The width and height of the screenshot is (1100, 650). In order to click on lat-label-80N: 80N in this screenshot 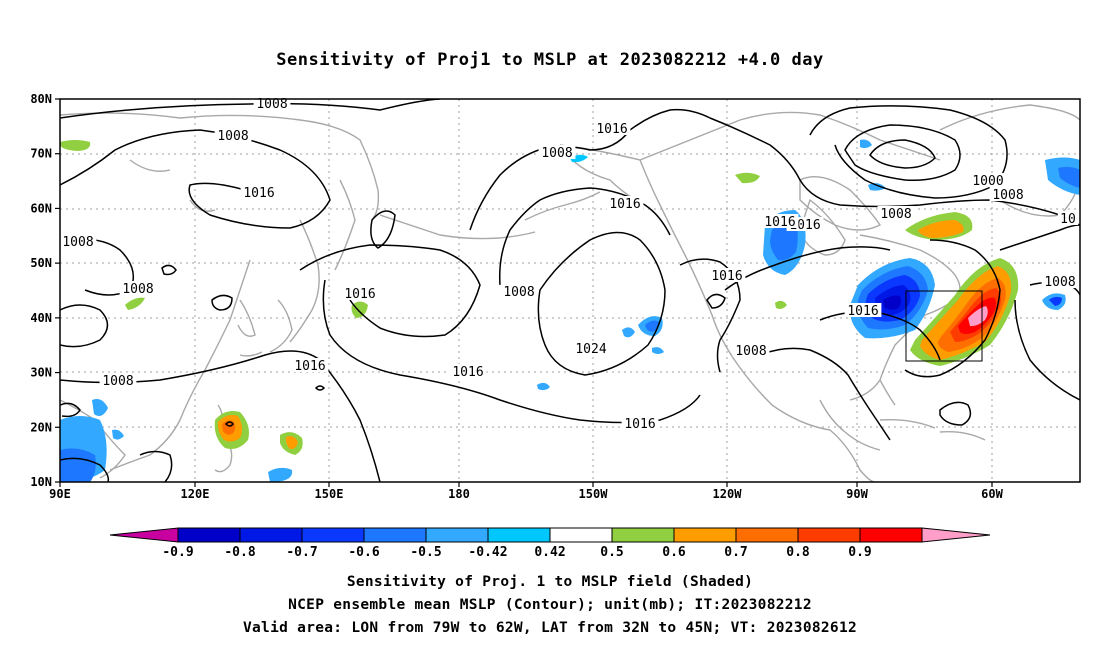, I will do `click(41, 99)`.